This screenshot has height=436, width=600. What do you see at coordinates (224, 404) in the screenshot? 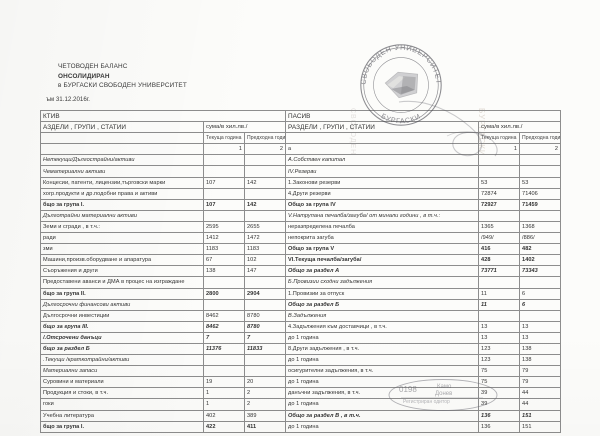
I see `asset-value-current: 1` at bounding box center [224, 404].